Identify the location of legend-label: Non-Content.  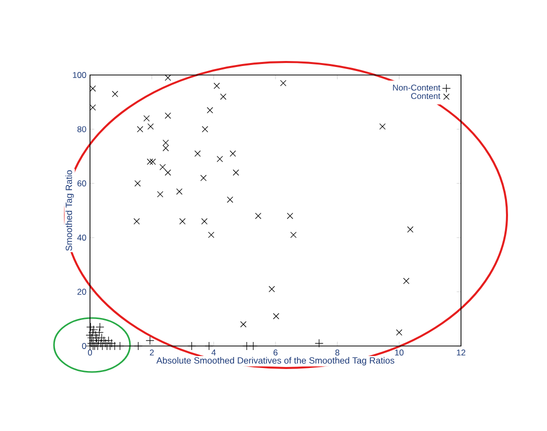
(416, 87).